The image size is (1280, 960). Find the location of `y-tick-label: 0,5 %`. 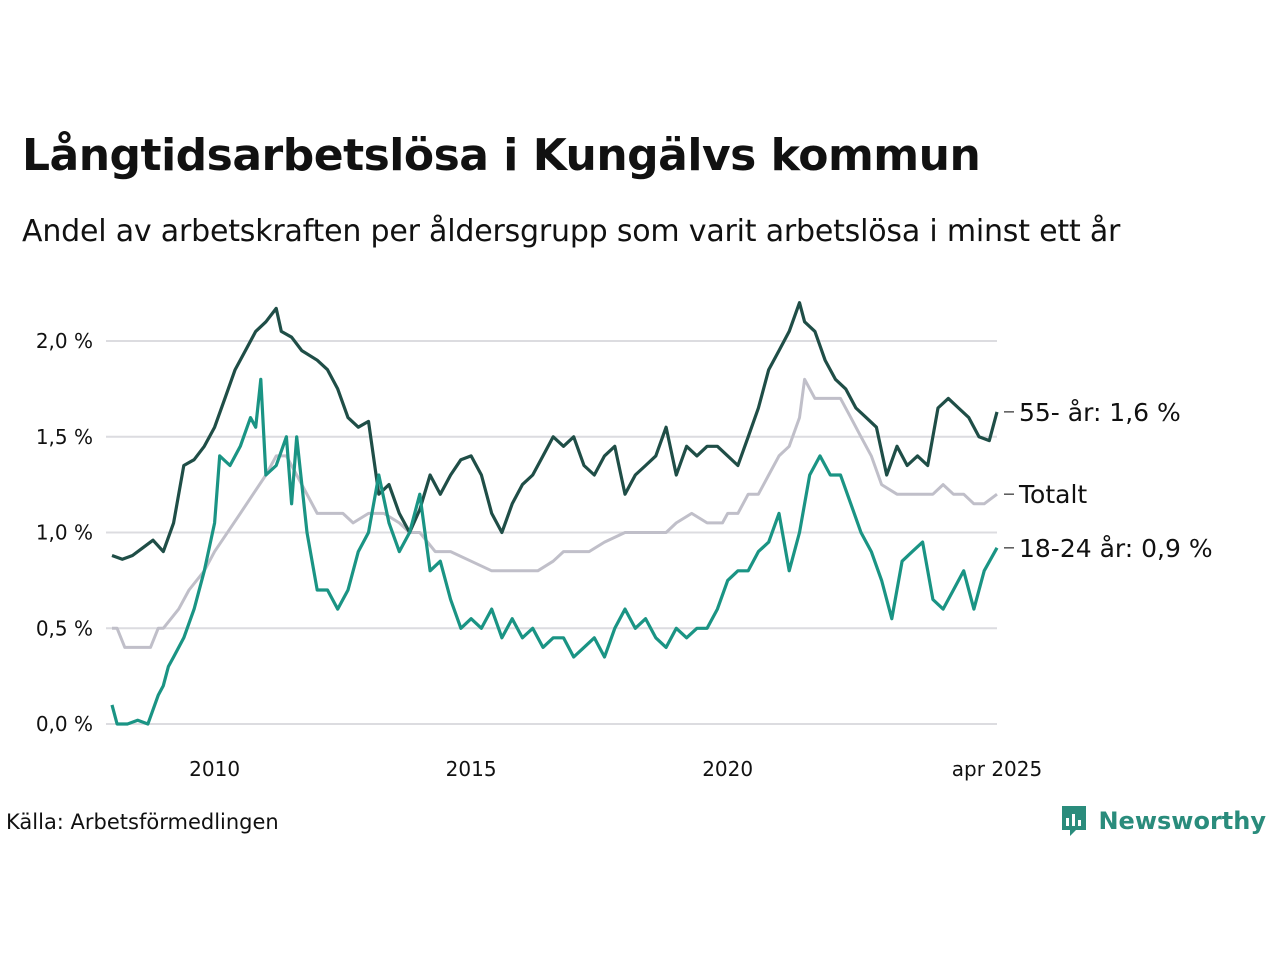

y-tick-label: 0,5 % is located at coordinates (64, 628).